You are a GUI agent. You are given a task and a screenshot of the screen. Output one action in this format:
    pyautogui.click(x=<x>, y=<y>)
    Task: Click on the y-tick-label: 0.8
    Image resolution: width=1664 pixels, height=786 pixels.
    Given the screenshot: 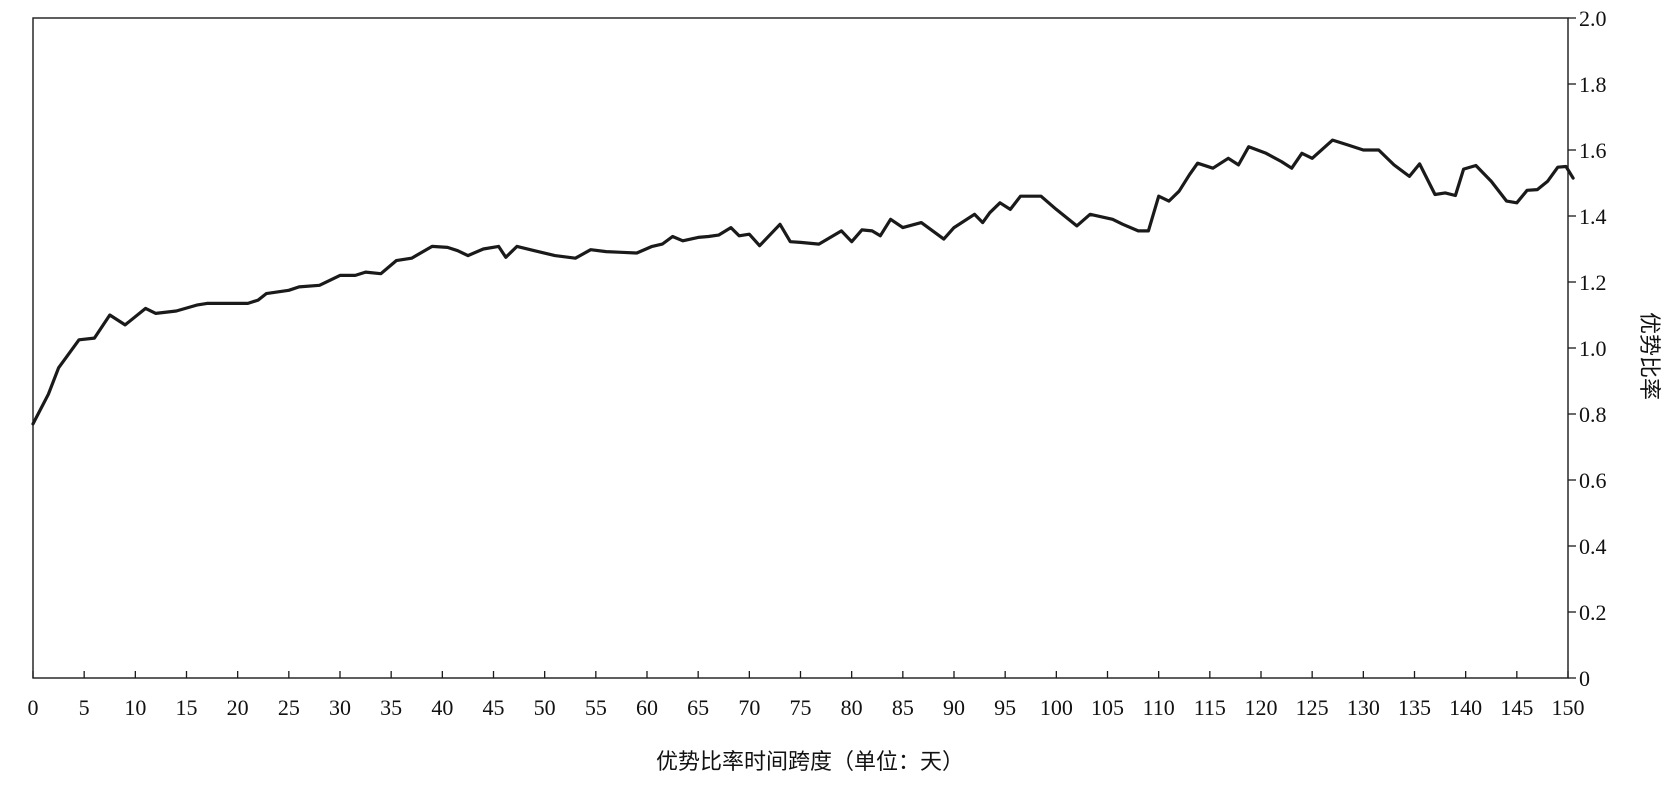 What is the action you would take?
    pyautogui.click(x=1593, y=414)
    